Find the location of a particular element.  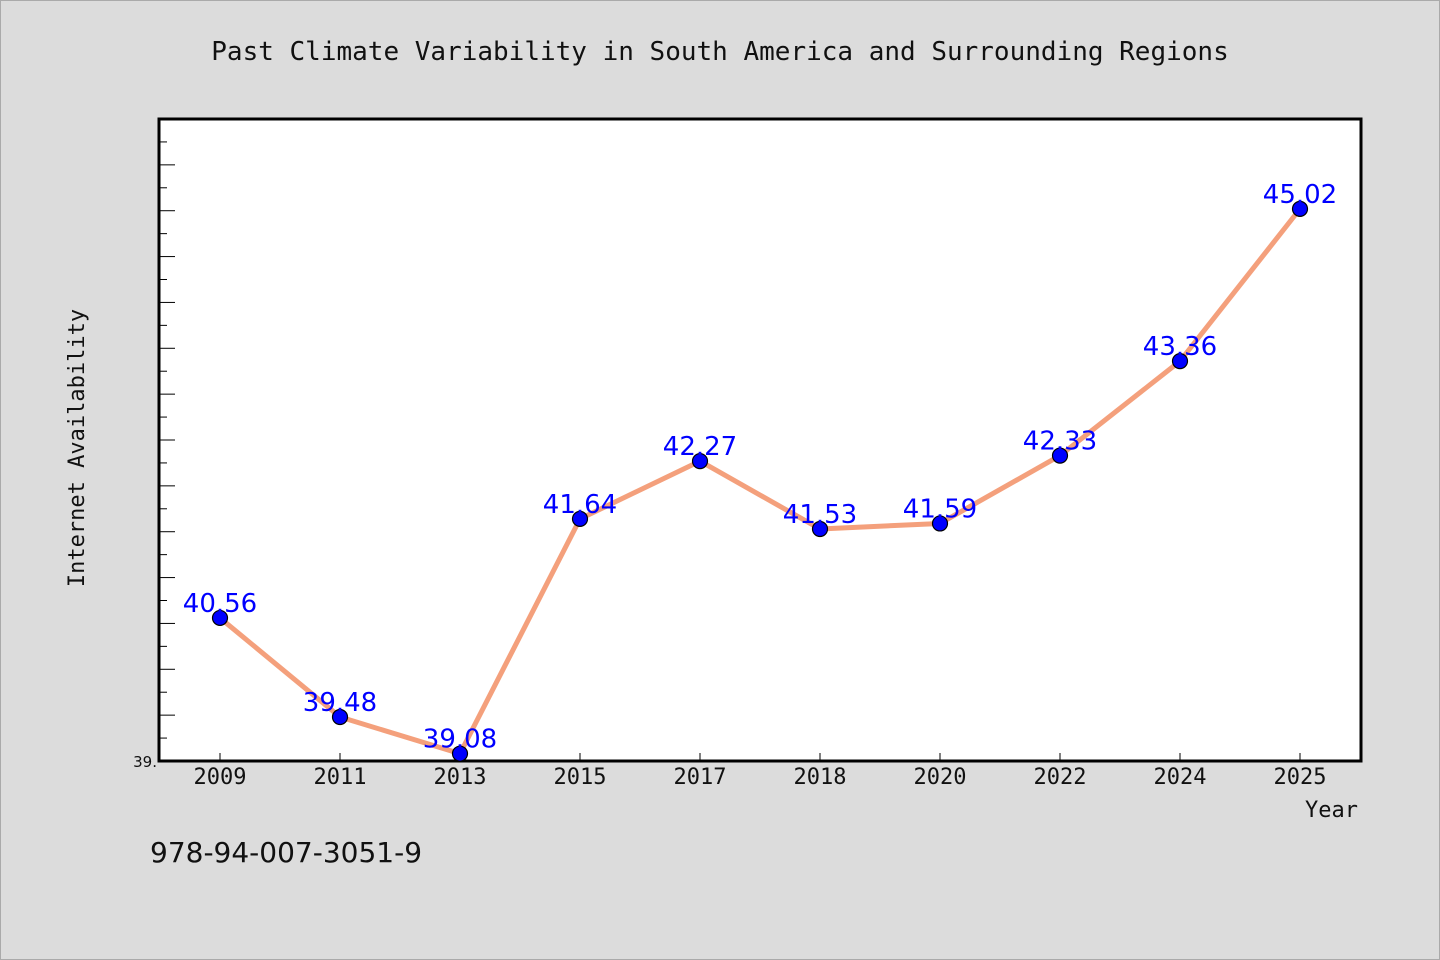

data-label: 42.33 is located at coordinates (1060, 442).